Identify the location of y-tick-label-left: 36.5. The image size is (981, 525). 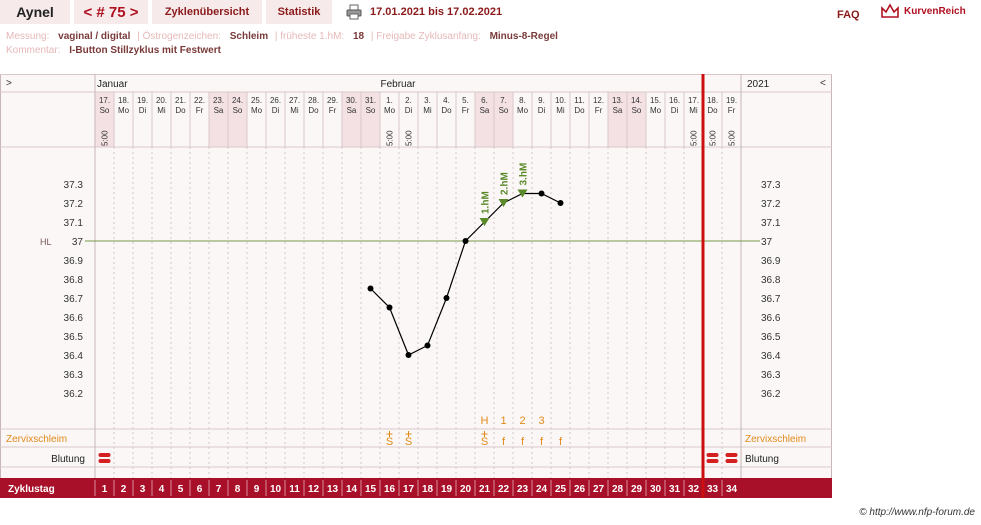
(74, 337).